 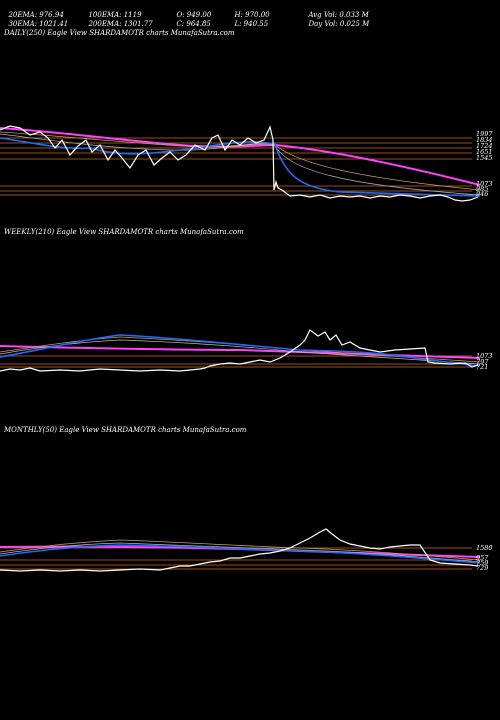 What do you see at coordinates (38, 24) in the screenshot?
I see `ema30-label: 30EMA: 1021.41` at bounding box center [38, 24].